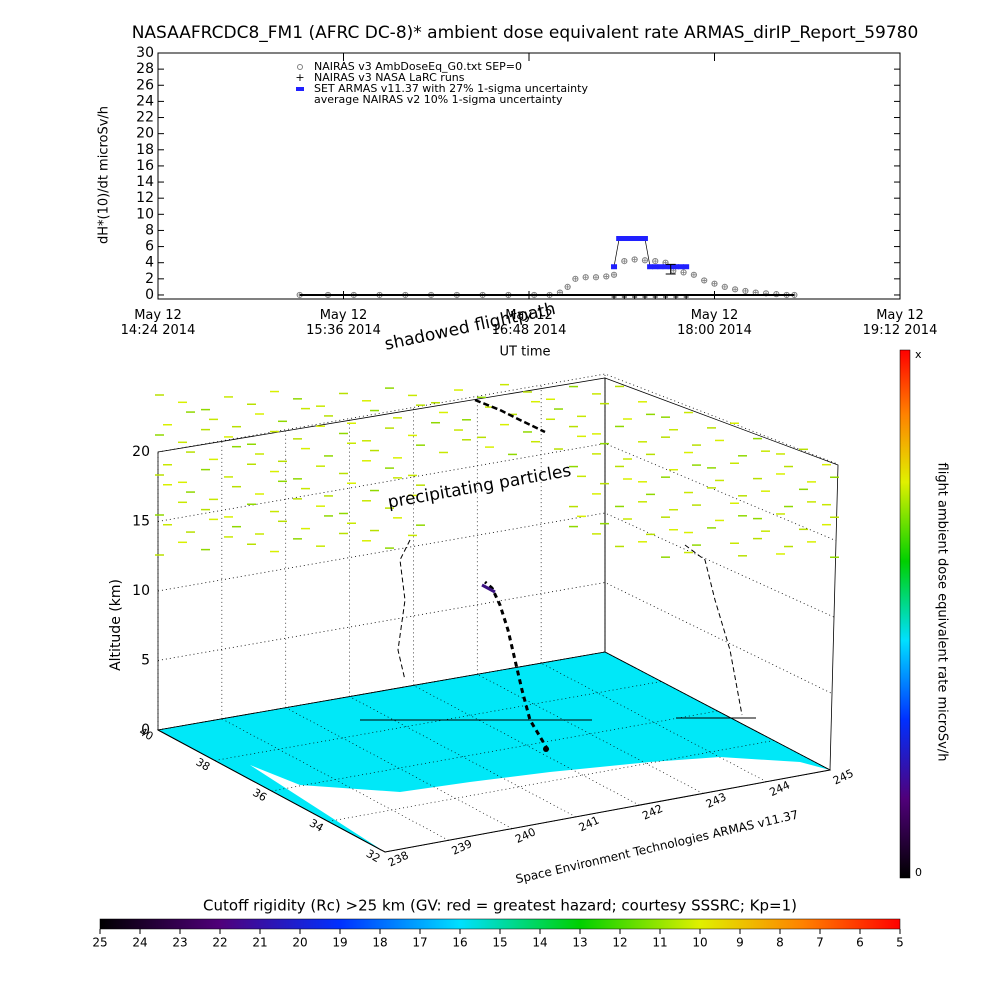 This screenshot has height=1000, width=1000. Describe the element at coordinates (479, 487) in the screenshot. I see `annotation: precipitating particles` at that location.